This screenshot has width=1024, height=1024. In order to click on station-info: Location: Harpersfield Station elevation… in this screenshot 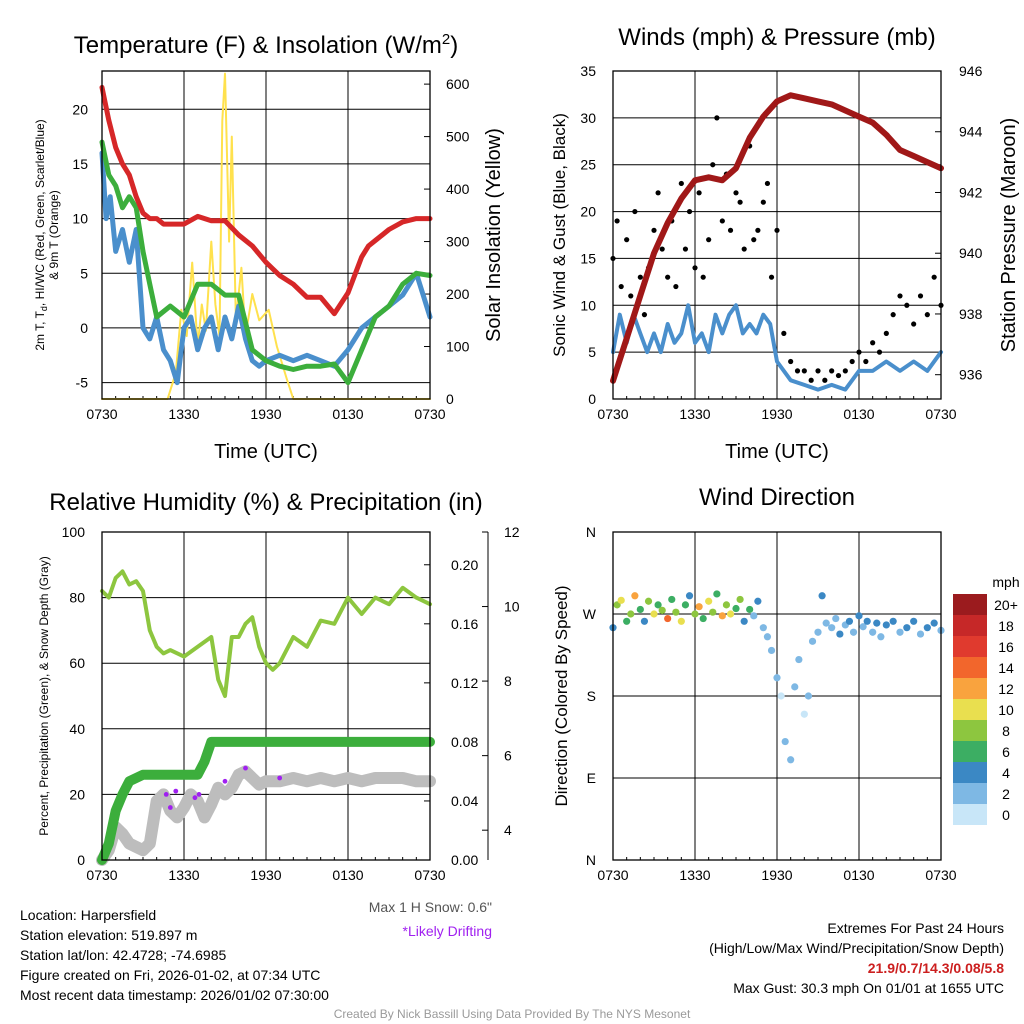, I will do `click(174, 955)`.